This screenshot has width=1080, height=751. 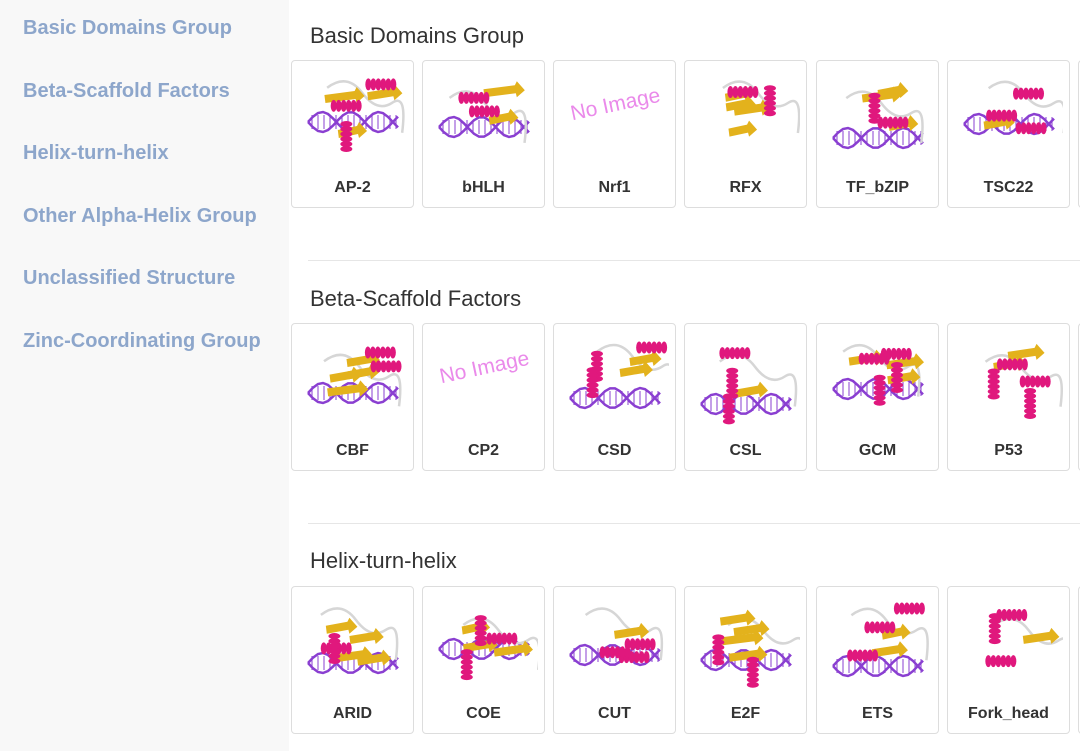 I want to click on factor-card-fork-head: Fork_head, so click(x=1008, y=660).